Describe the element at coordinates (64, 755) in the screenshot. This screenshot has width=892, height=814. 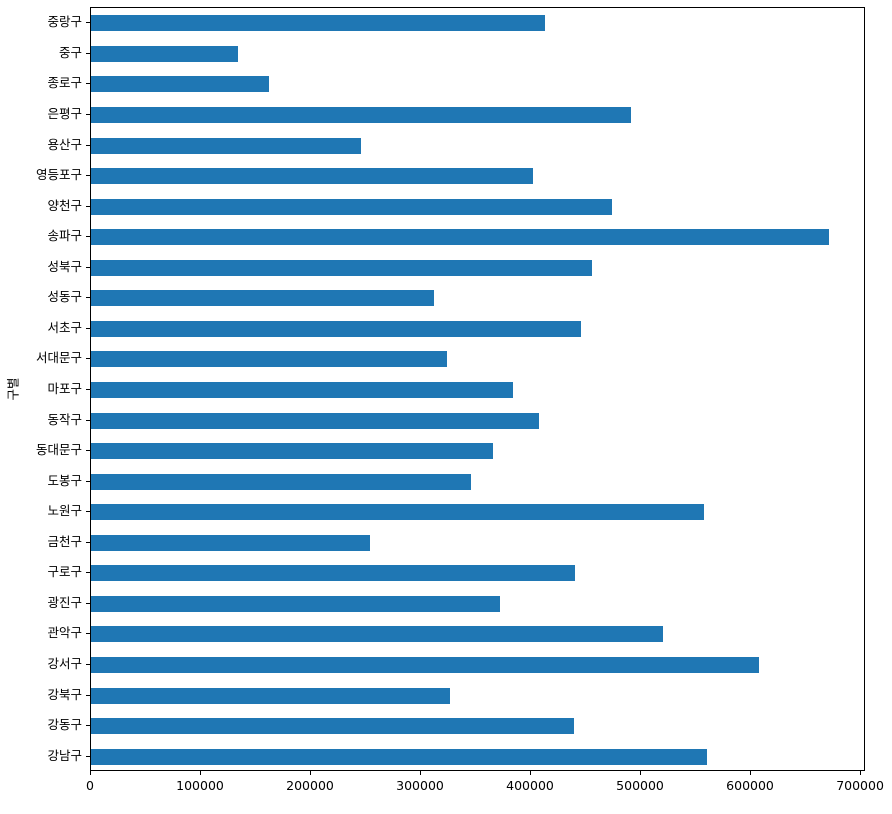
I see `y-tick-label-강남구: 강남구` at that location.